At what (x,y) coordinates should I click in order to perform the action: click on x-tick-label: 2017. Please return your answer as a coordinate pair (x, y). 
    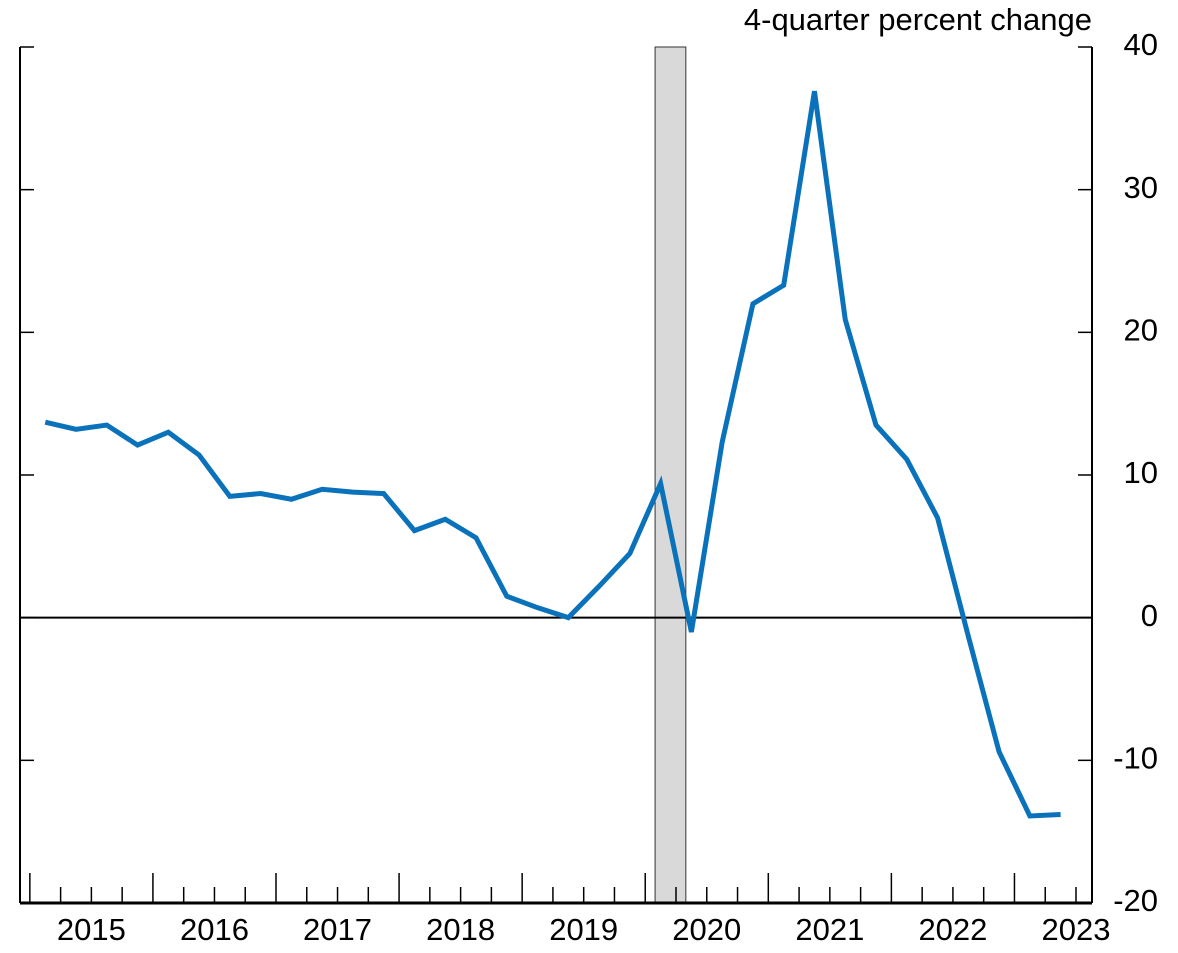
    Looking at the image, I should click on (337, 929).